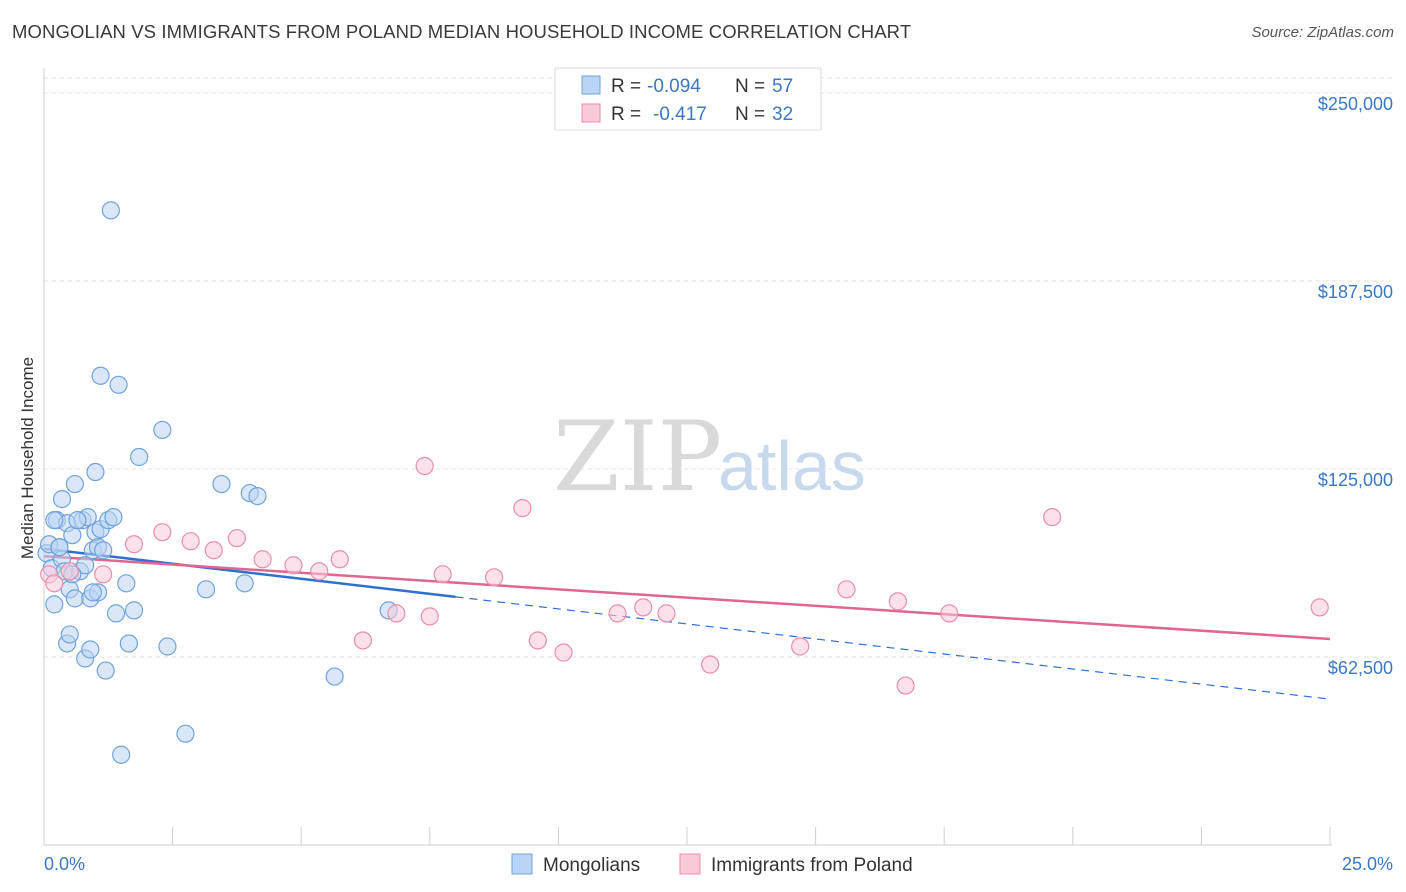 This screenshot has width=1406, height=892. Describe the element at coordinates (1355, 386) in the screenshot. I see `y-tick-labels: $62,500 $125,000 $187,500 $250,000` at that location.